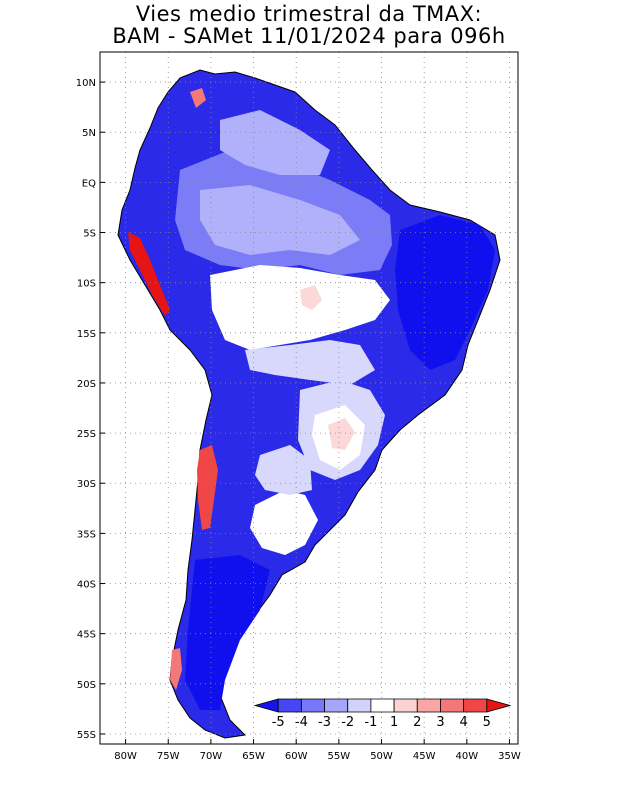 This screenshot has height=800, width=618. What do you see at coordinates (86, 484) in the screenshot?
I see `lat-tick-label: 30S` at bounding box center [86, 484].